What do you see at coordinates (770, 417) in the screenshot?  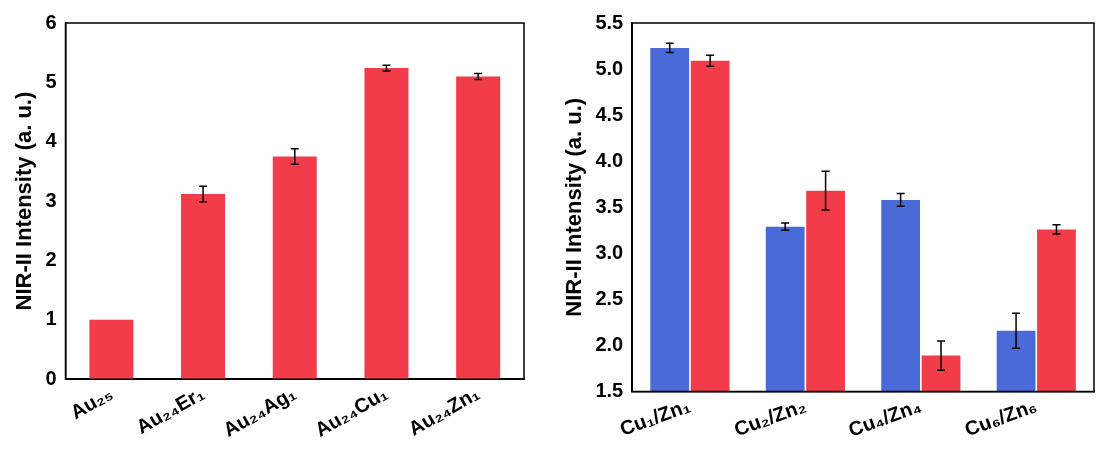 I see `x-tick-label: Cu₂/Zn₂` at bounding box center [770, 417].